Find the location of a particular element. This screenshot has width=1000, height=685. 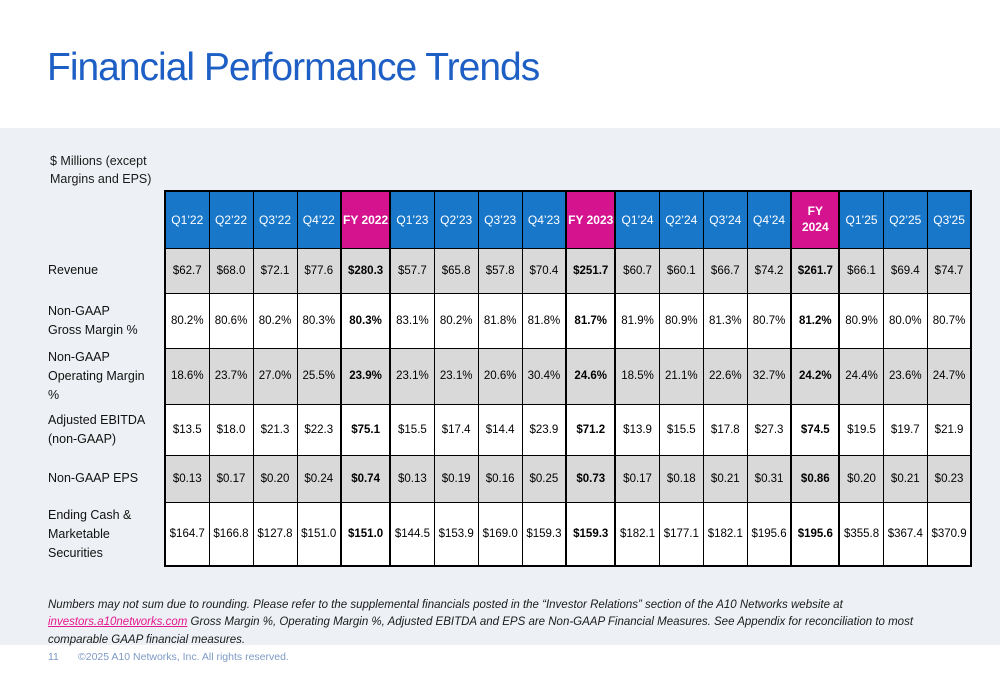

table-cell: 21.1% is located at coordinates (681, 376).